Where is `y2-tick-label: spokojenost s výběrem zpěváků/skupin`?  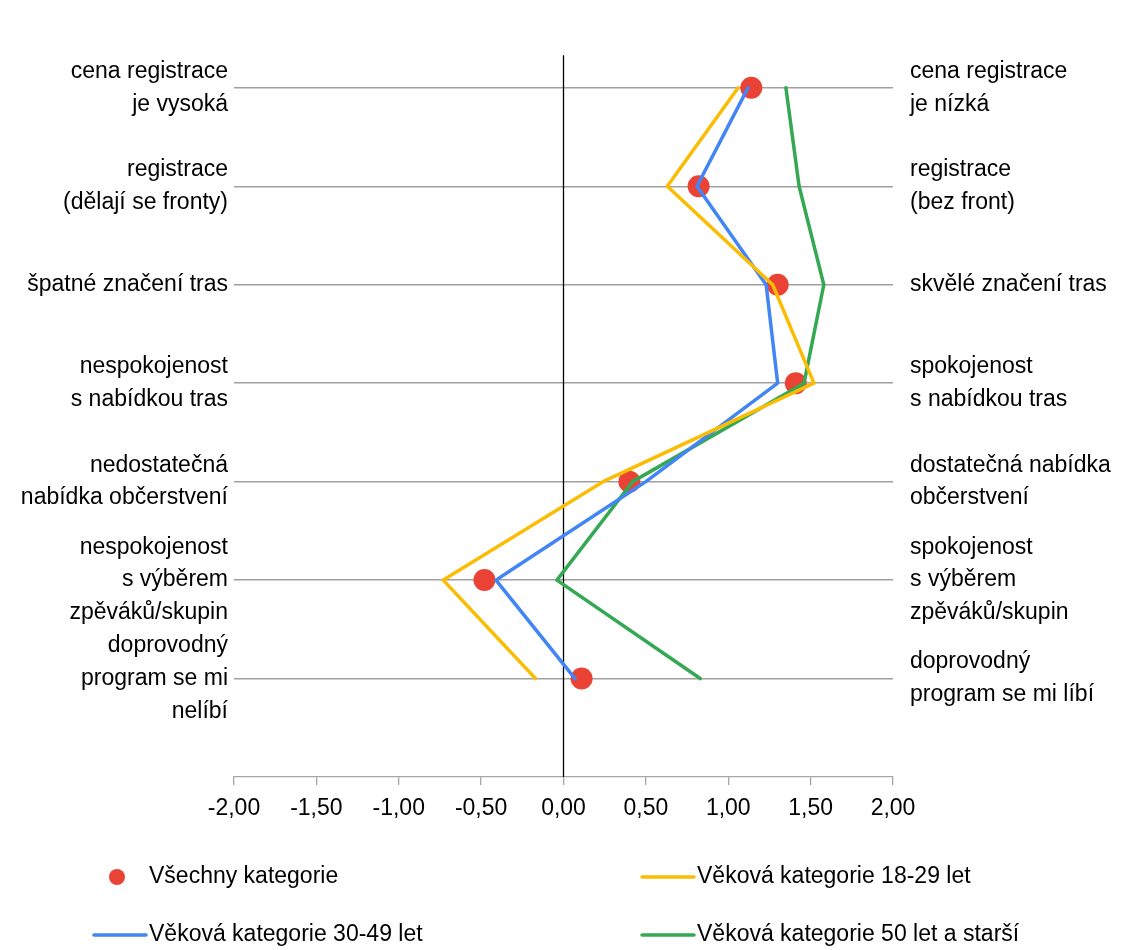 y2-tick-label: spokojenost s výběrem zpěváků/skupin is located at coordinates (989, 578).